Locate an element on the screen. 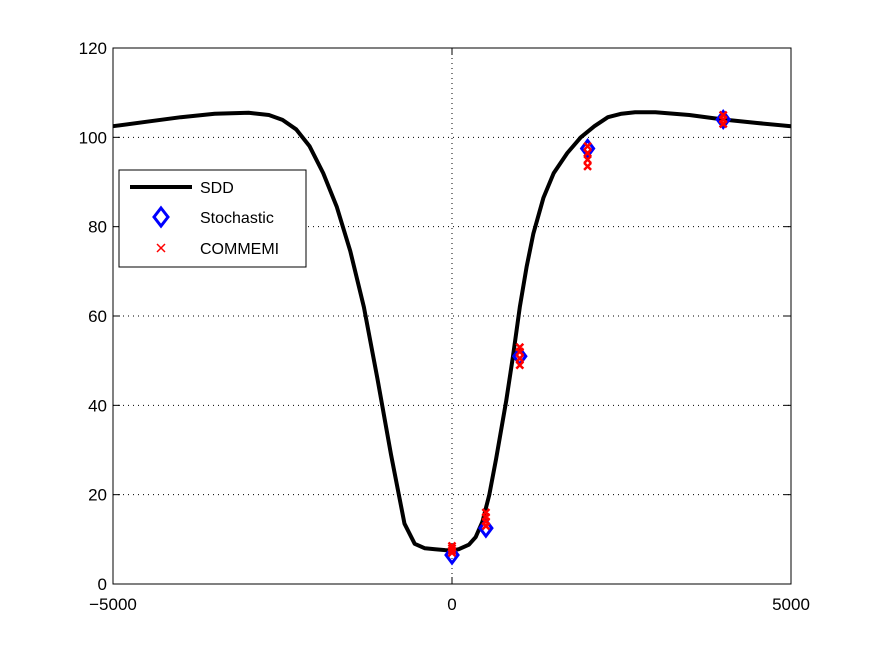  legend-label-sdd: SDD is located at coordinates (217, 188).